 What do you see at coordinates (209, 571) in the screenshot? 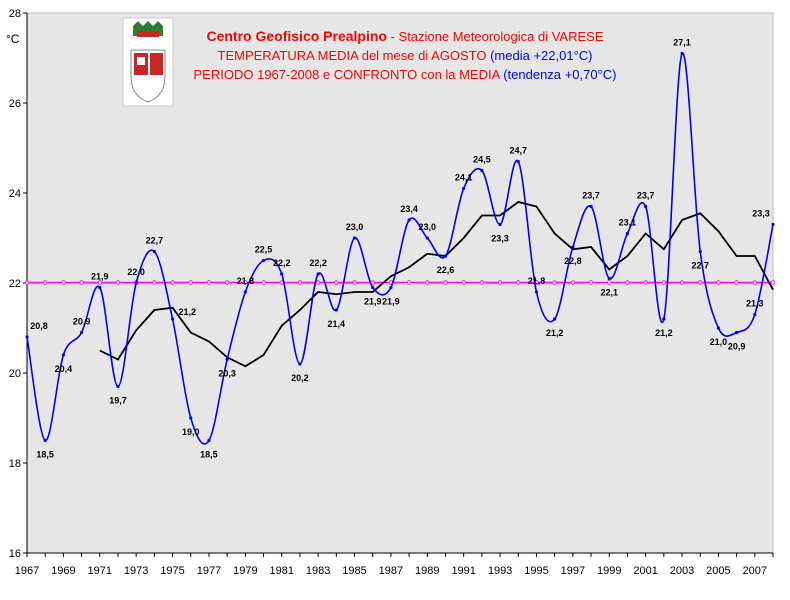
I see `x-tick-label: 1977` at bounding box center [209, 571].